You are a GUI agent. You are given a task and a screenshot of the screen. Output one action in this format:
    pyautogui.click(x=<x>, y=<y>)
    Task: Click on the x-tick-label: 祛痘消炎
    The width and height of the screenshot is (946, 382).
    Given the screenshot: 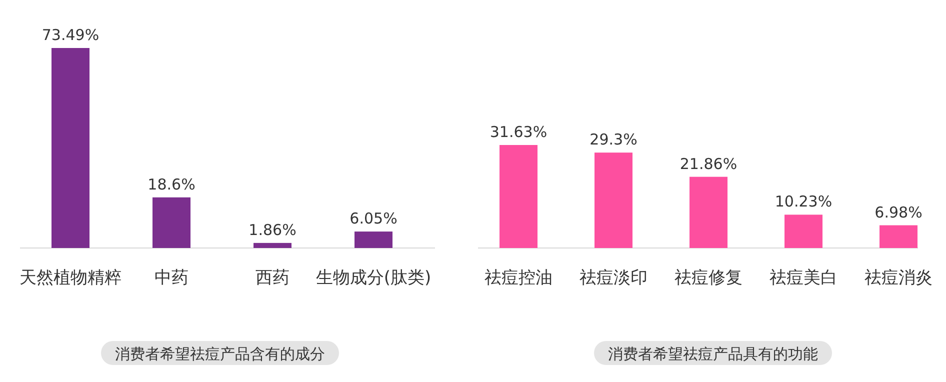 What is the action you would take?
    pyautogui.click(x=898, y=278)
    